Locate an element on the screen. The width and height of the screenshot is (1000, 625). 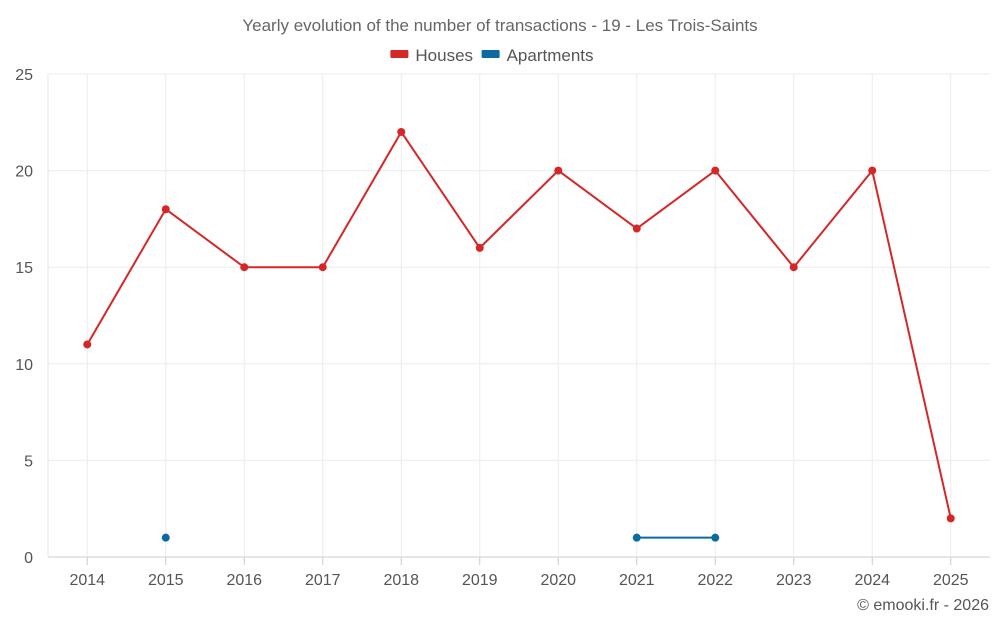
y-tick-label: 5 is located at coordinates (28, 461).